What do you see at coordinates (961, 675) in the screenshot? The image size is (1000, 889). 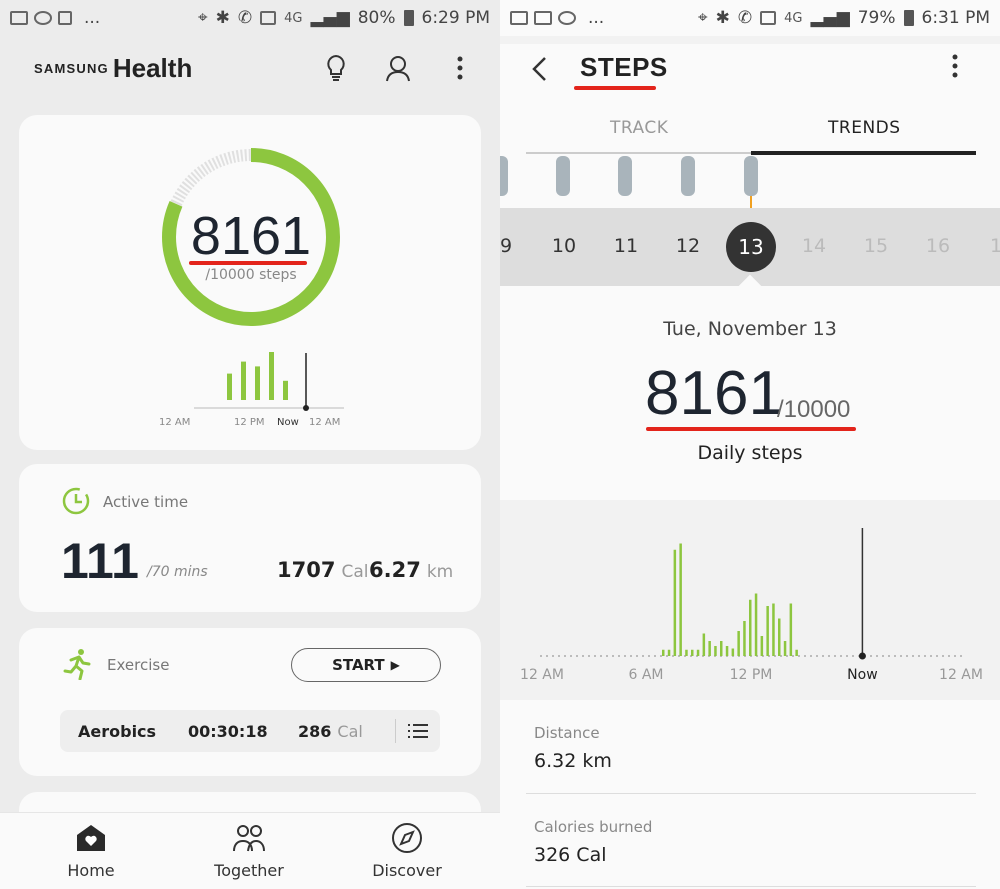 I see `chart-x-label: 12 AM` at bounding box center [961, 675].